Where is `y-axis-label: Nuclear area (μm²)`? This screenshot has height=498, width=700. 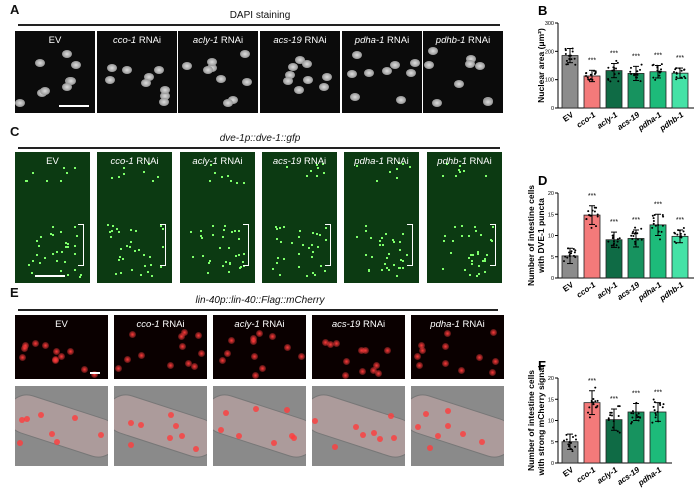
y-axis-label: Nuclear area (μm²) is located at coordinates (541, 65).